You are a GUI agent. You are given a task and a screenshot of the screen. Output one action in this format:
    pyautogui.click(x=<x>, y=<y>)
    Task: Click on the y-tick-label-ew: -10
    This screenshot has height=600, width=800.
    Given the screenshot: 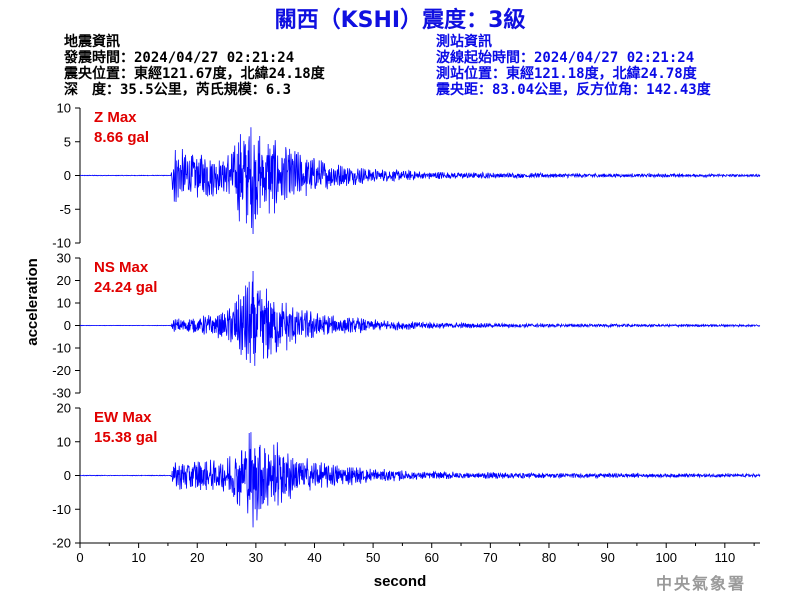 What is the action you would take?
    pyautogui.click(x=61, y=509)
    